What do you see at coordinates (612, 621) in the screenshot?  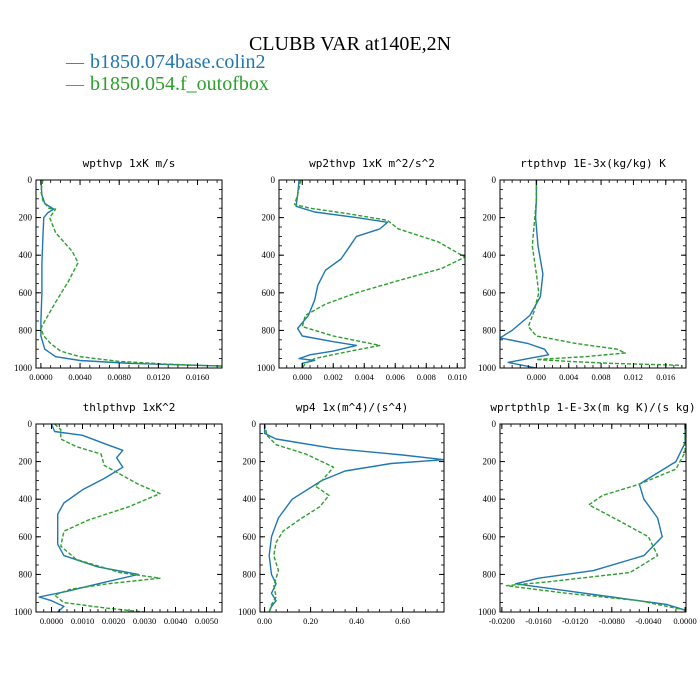 I see `x-tick-label: -0.0080` at bounding box center [612, 621].